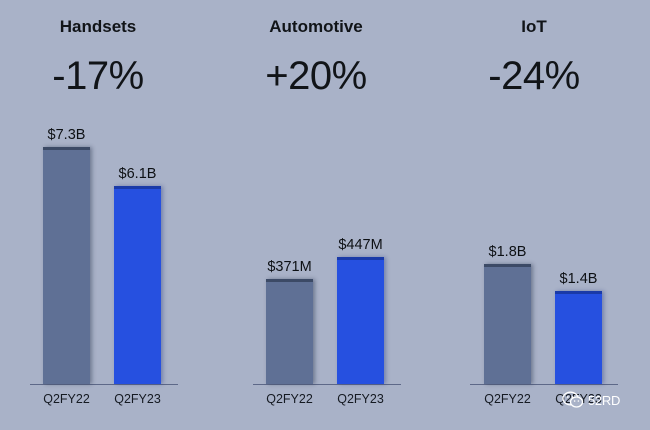 The image size is (650, 430). What do you see at coordinates (98, 26) in the screenshot?
I see `panel-title: Handsets` at bounding box center [98, 26].